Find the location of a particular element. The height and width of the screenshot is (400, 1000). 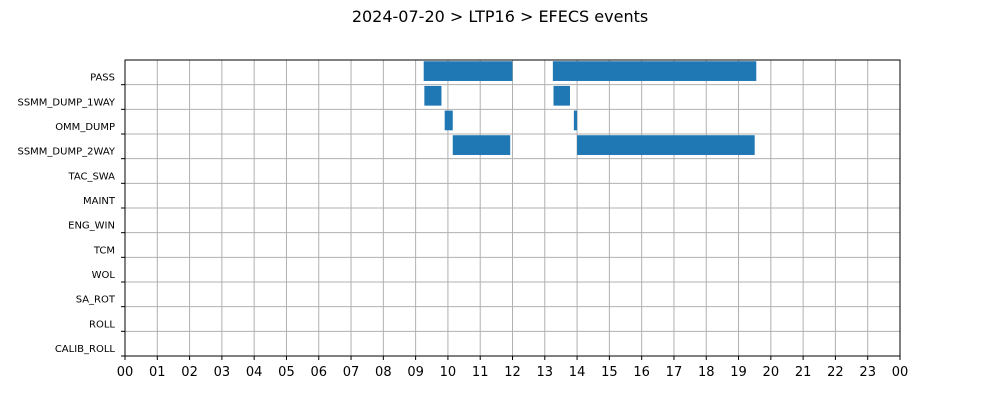

x-tick-label: 01 is located at coordinates (157, 372).